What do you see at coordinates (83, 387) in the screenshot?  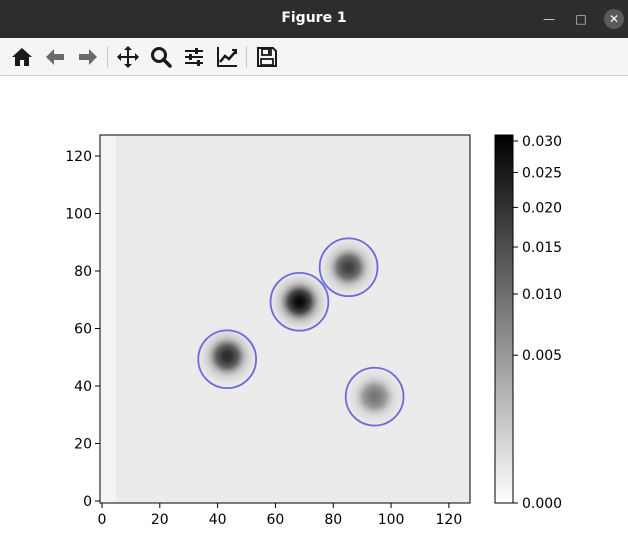 I see `y-tick-label: 40` at bounding box center [83, 387].